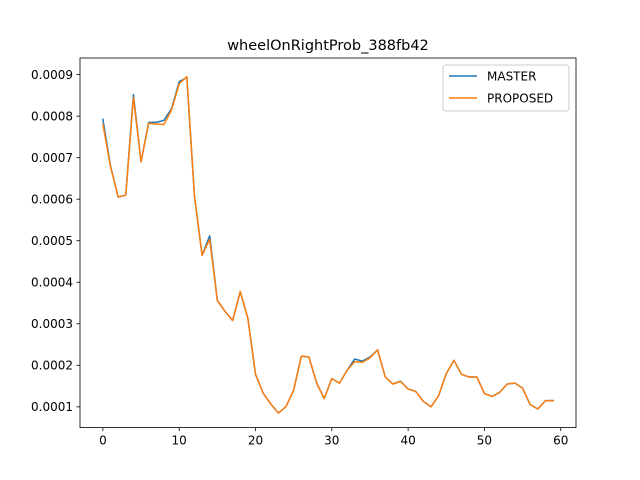 Image resolution: width=640 pixels, height=480 pixels. I want to click on y-tick-label: 0.0004, so click(52, 283).